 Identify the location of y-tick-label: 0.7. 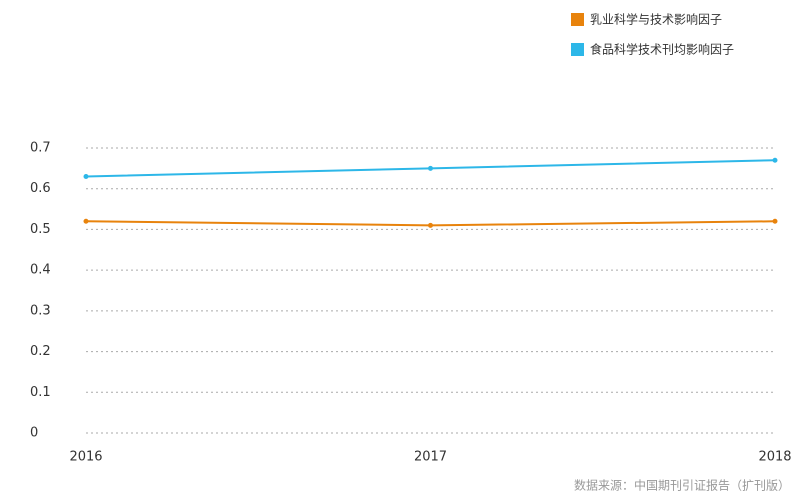
(40, 148).